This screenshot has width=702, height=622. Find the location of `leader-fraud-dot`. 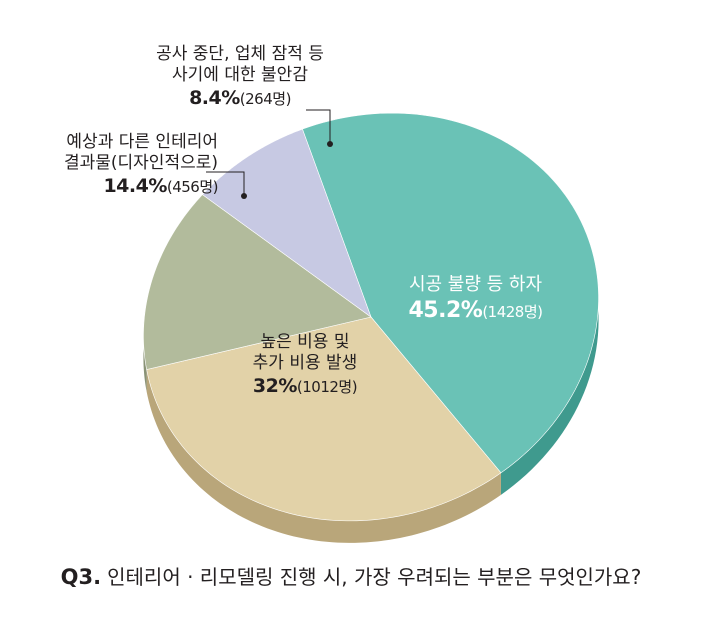

leader-fraud-dot is located at coordinates (330, 144).